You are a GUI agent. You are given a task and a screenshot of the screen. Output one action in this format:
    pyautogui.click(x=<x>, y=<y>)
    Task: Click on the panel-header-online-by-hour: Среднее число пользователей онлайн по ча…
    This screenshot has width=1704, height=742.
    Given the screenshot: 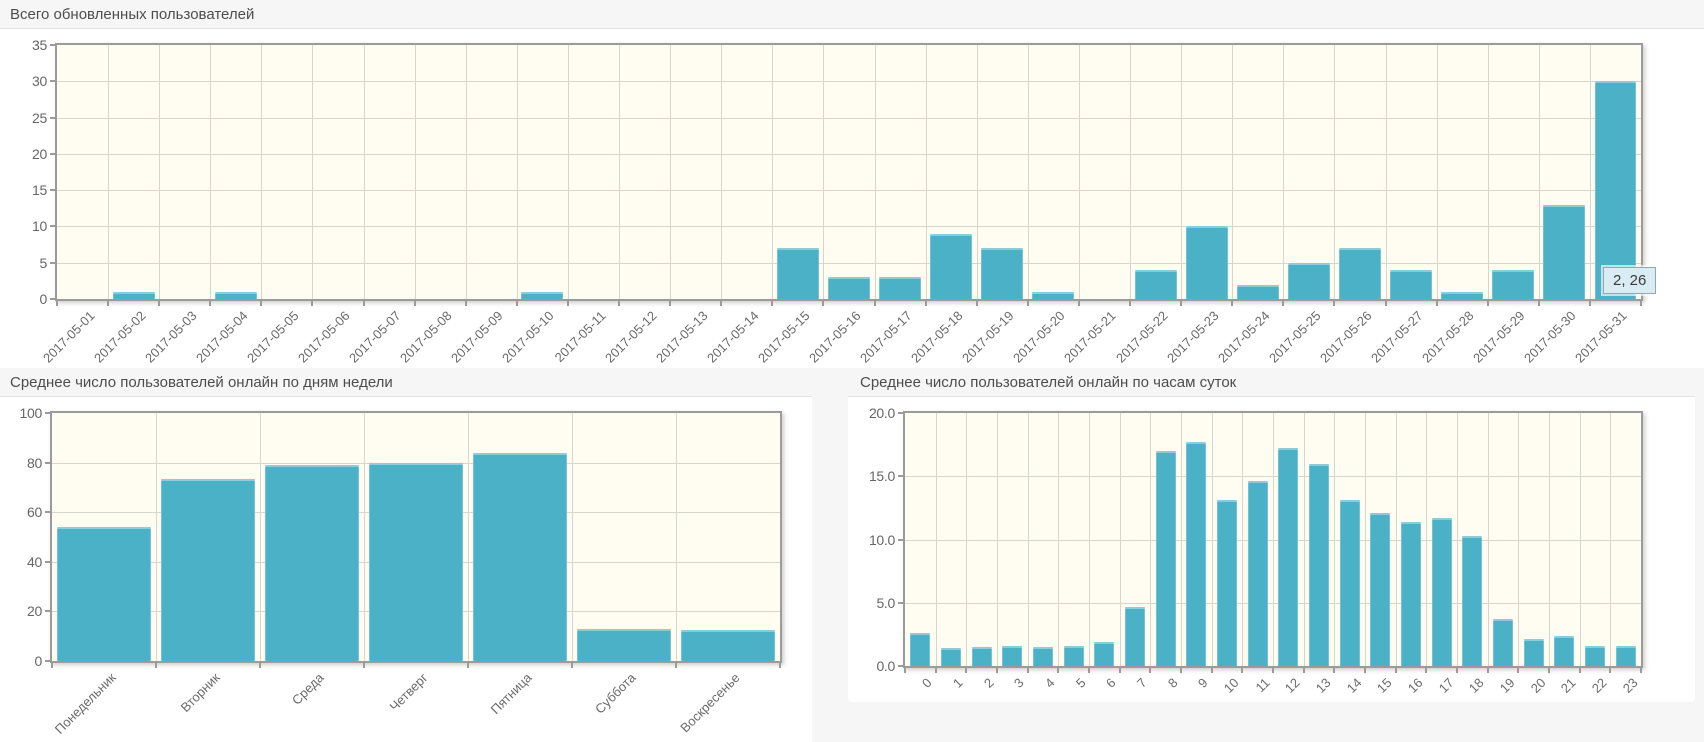 What is the action you would take?
    pyautogui.click(x=1271, y=382)
    